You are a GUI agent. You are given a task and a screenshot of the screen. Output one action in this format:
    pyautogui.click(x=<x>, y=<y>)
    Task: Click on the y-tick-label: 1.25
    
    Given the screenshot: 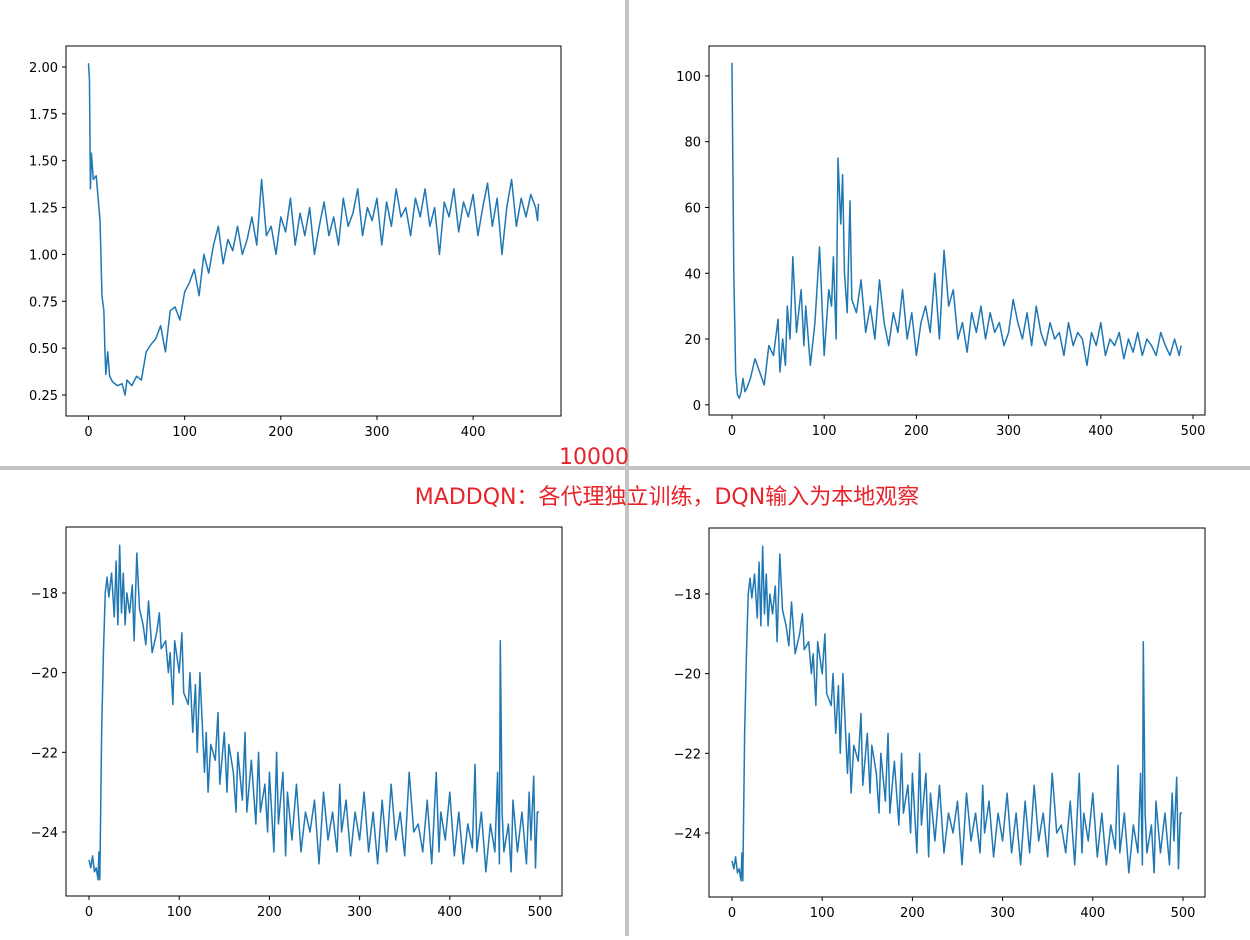 What is the action you would take?
    pyautogui.click(x=43, y=209)
    